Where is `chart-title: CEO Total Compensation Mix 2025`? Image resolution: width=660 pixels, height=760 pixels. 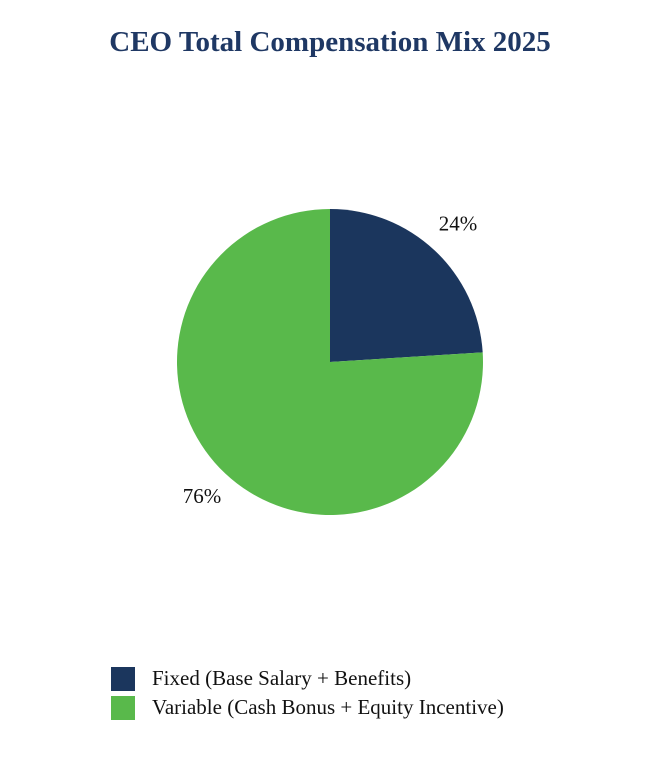 chart-title: CEO Total Compensation Mix 2025 is located at coordinates (330, 42).